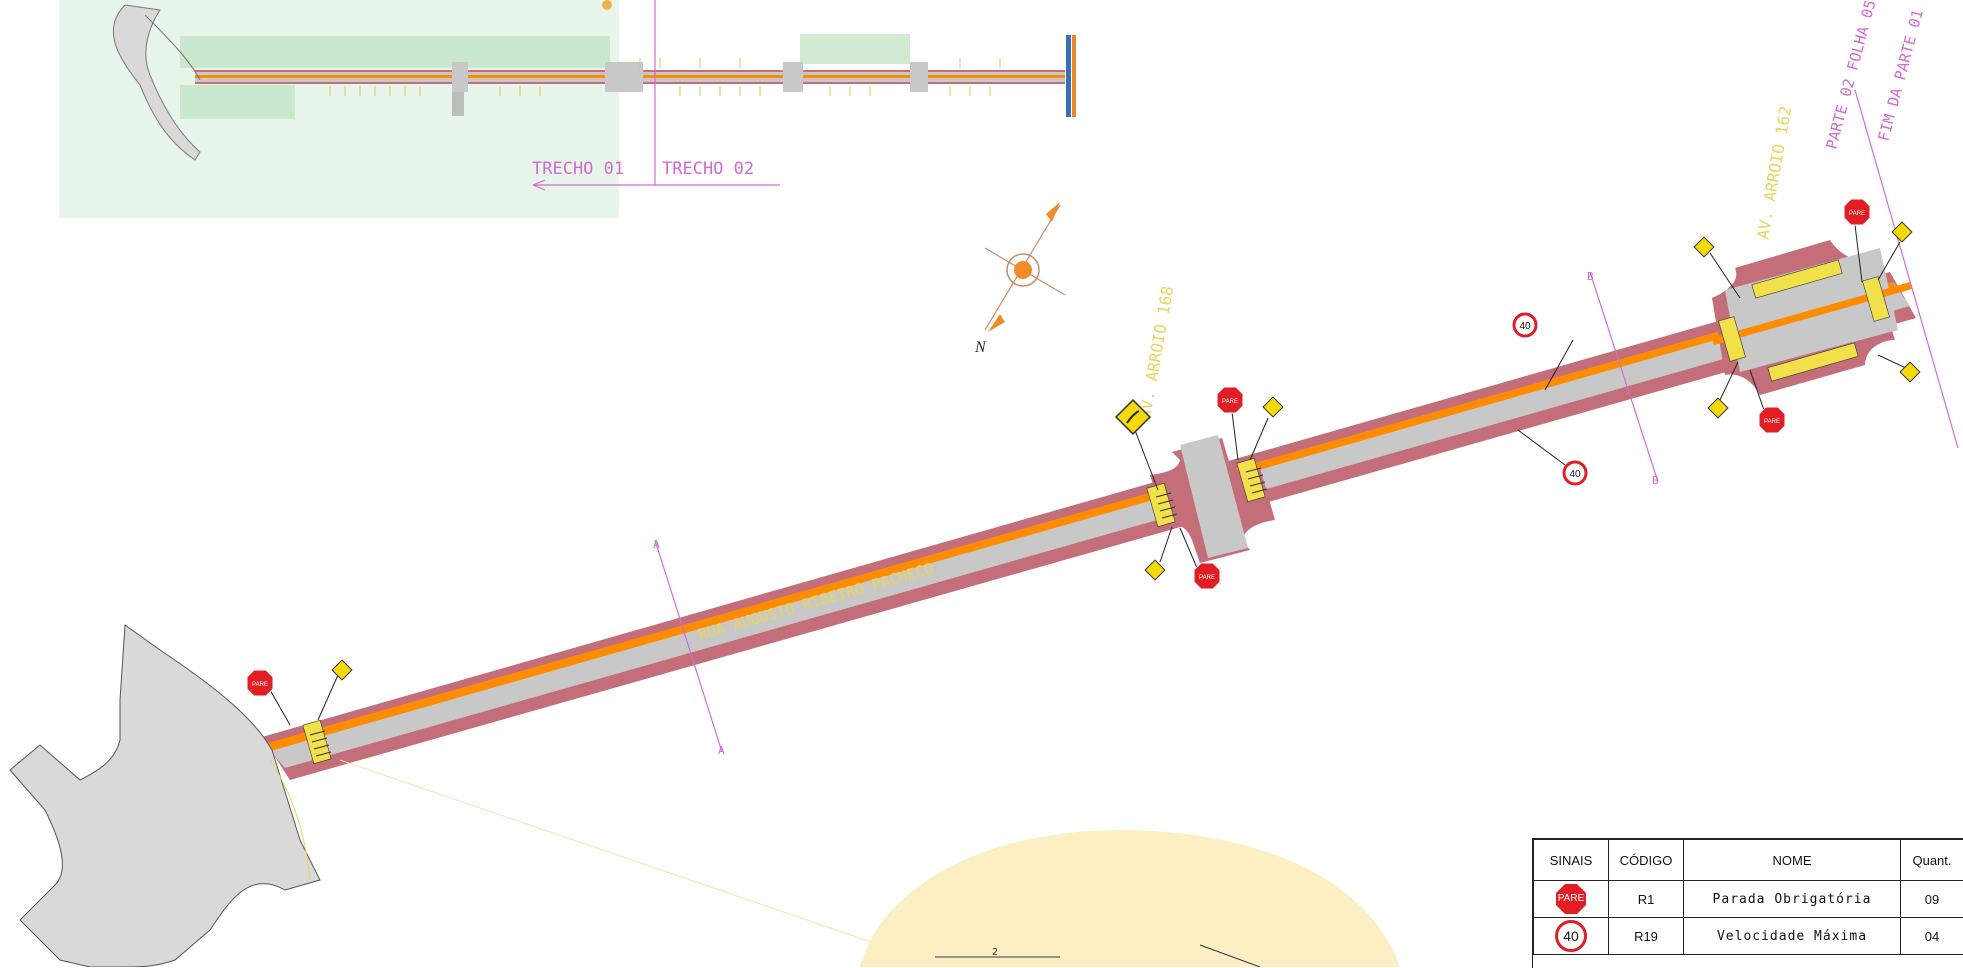  Describe the element at coordinates (1900, 76) in the screenshot. I see `sheet-note-2: FIM DA PARTE 01` at that location.